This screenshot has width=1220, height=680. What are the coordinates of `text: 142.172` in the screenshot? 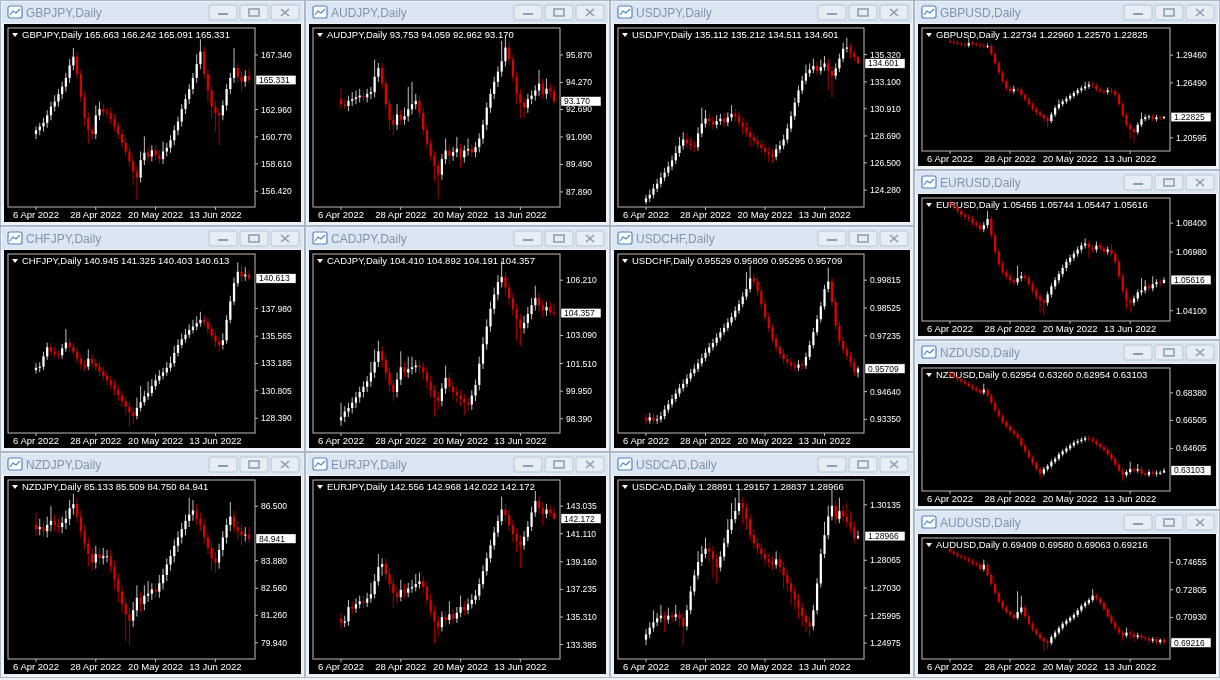 It's located at (579, 518).